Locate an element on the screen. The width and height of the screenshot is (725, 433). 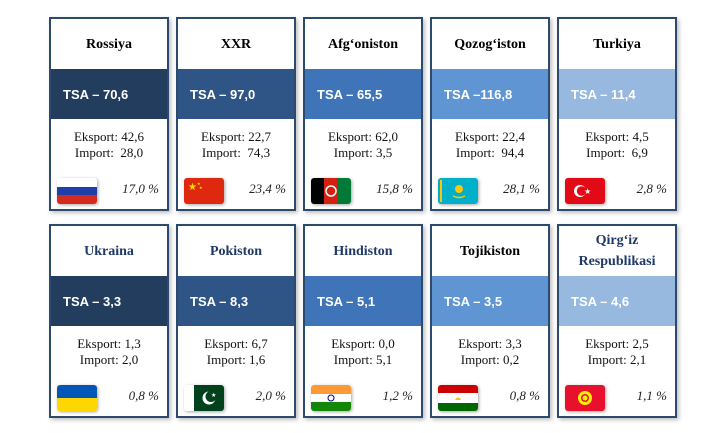
tsa-banner: TSA – 70,6 is located at coordinates (109, 94).